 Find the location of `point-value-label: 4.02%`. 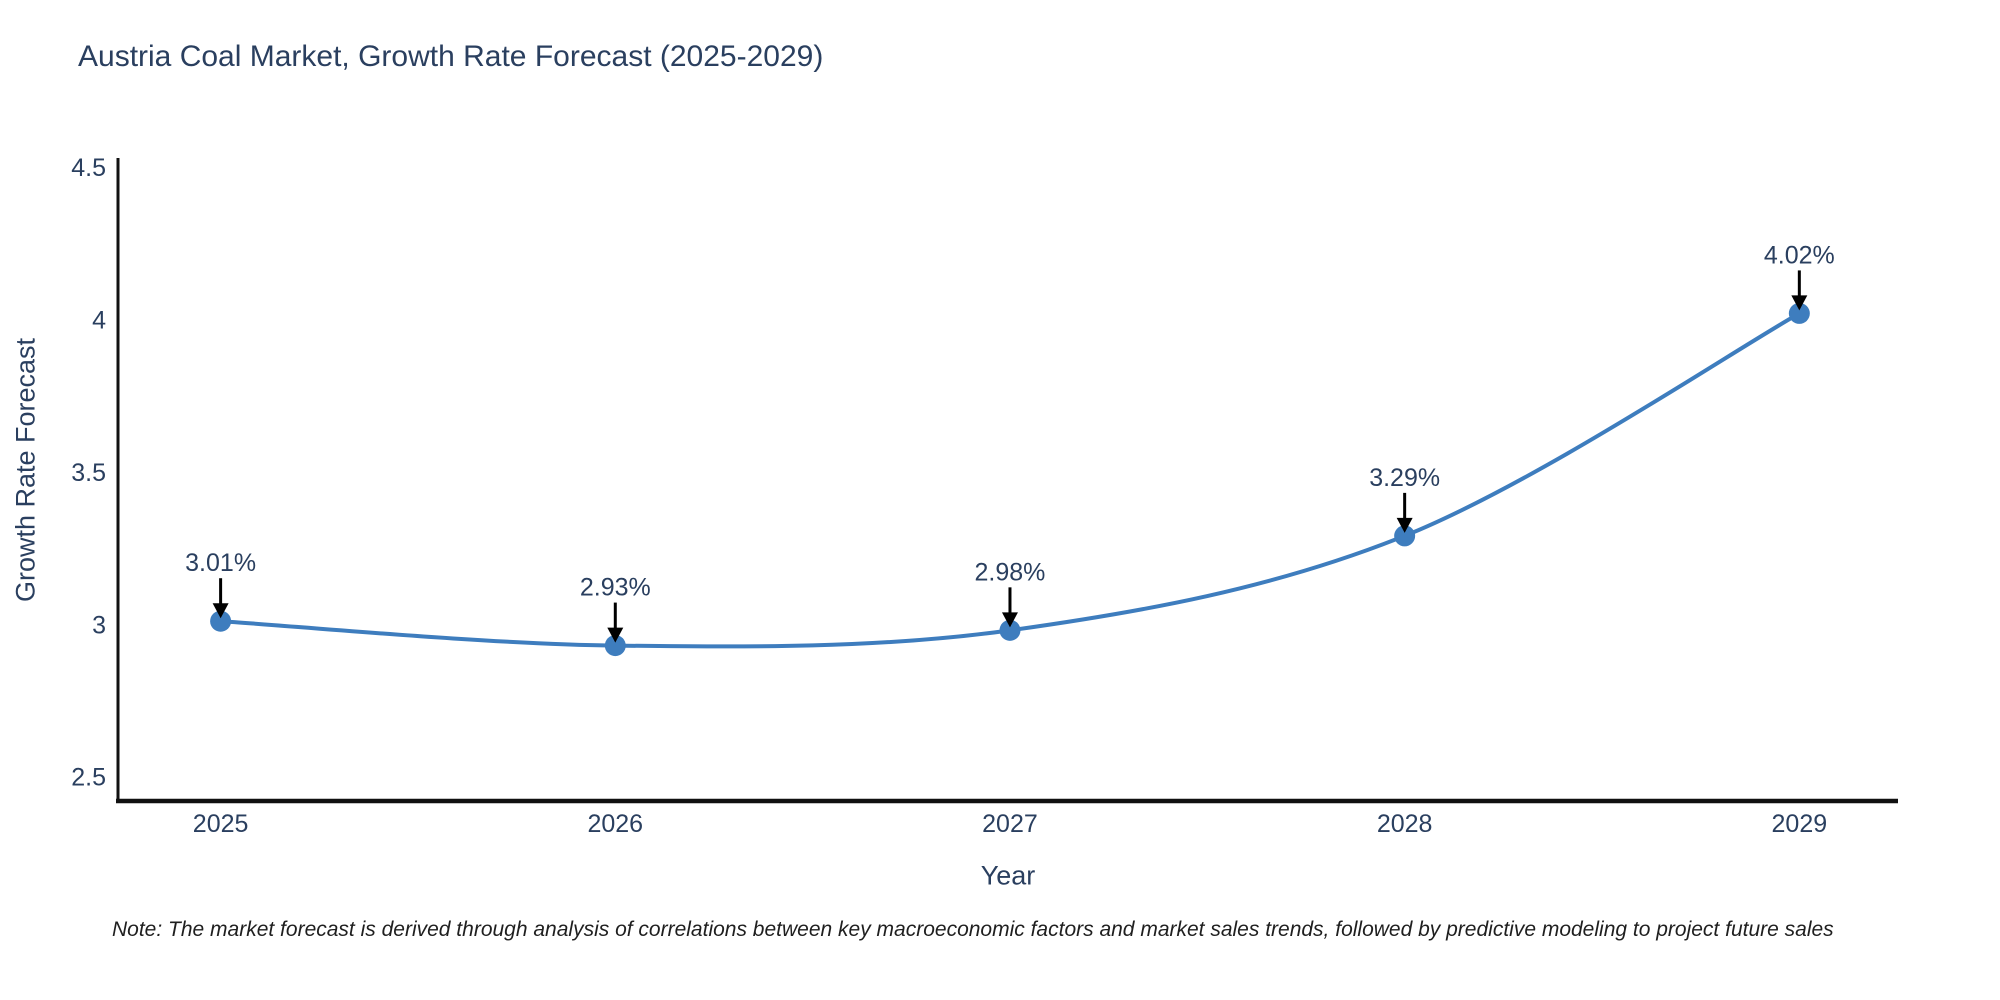

point-value-label: 4.02% is located at coordinates (1799, 255).